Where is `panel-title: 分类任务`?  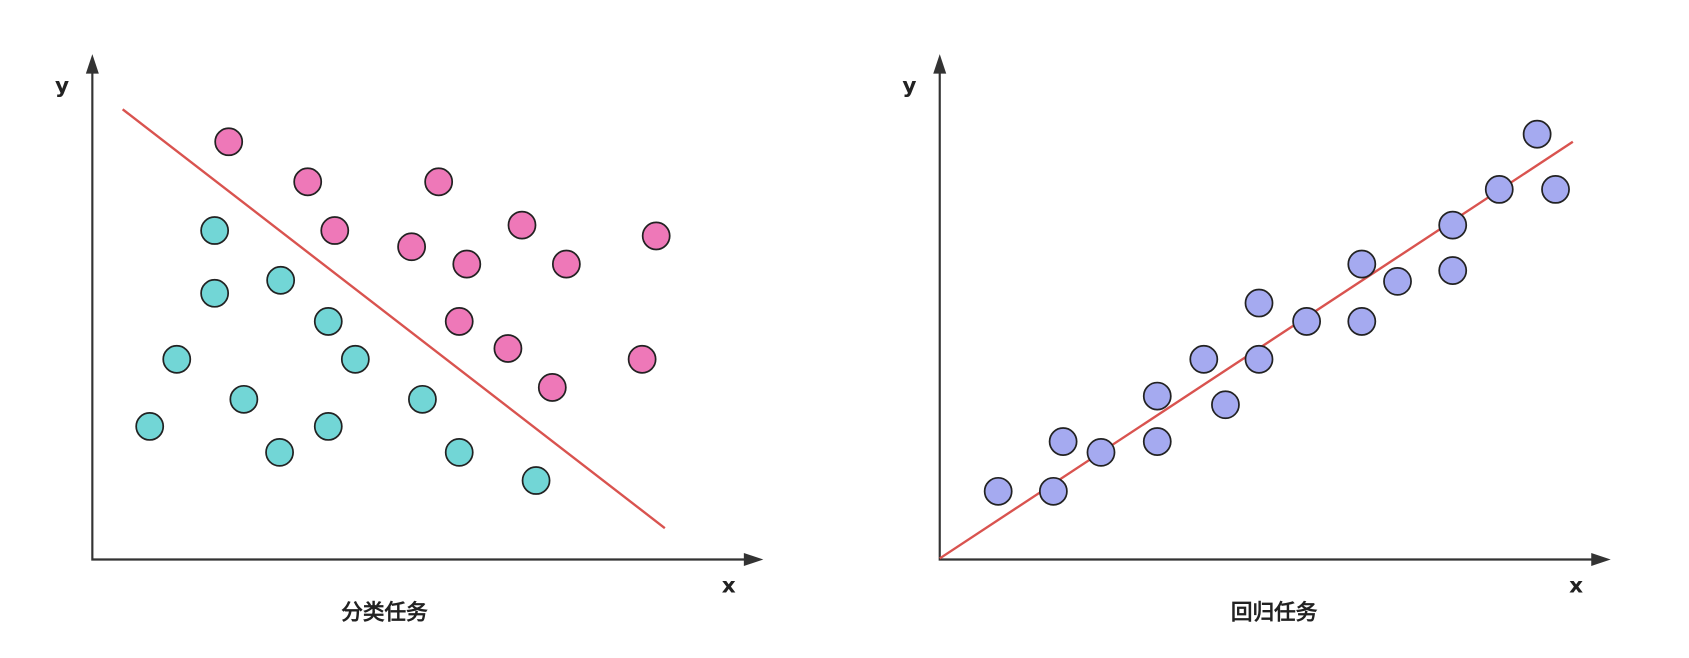
panel-title: 分类任务 is located at coordinates (384, 613).